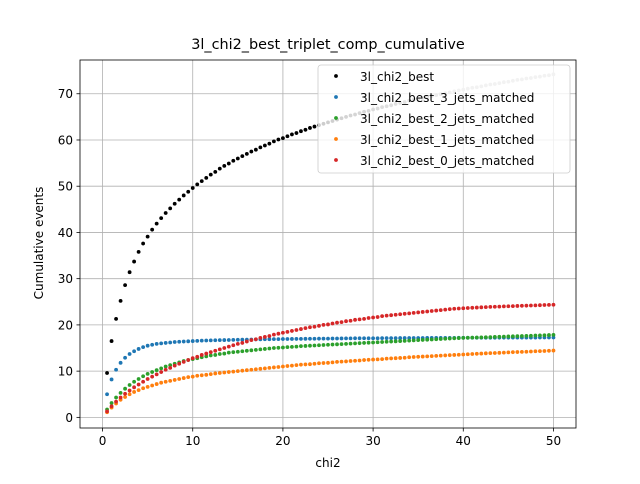 This screenshot has width=640, height=484. What do you see at coordinates (463, 441) in the screenshot?
I see `x-tick-label: 40` at bounding box center [463, 441].